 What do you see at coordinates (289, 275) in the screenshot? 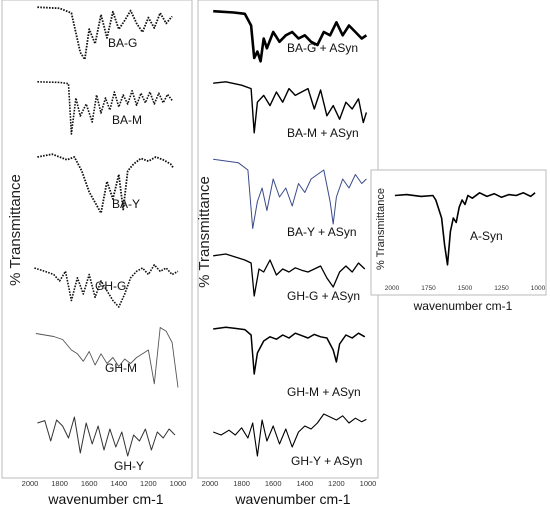
I see `series-line-gh-g-asyn` at bounding box center [289, 275].